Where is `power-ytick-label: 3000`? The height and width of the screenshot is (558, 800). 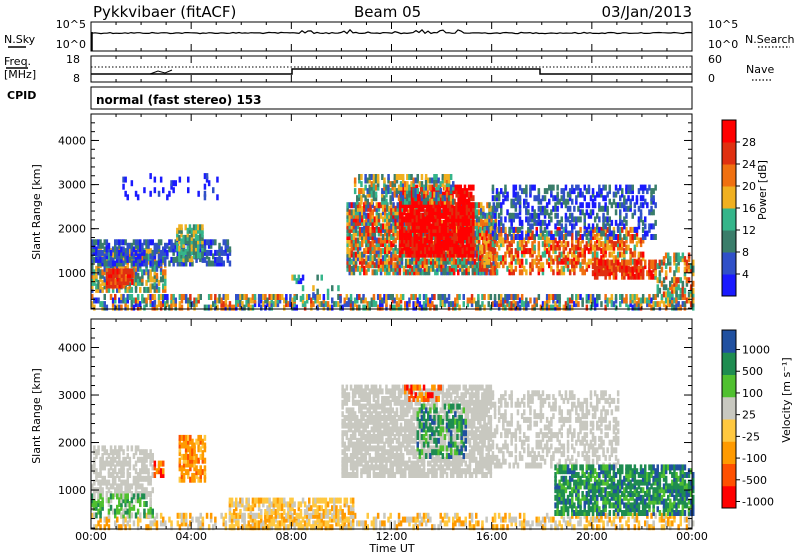
power-ytick-label: 3000 is located at coordinates (72, 185).